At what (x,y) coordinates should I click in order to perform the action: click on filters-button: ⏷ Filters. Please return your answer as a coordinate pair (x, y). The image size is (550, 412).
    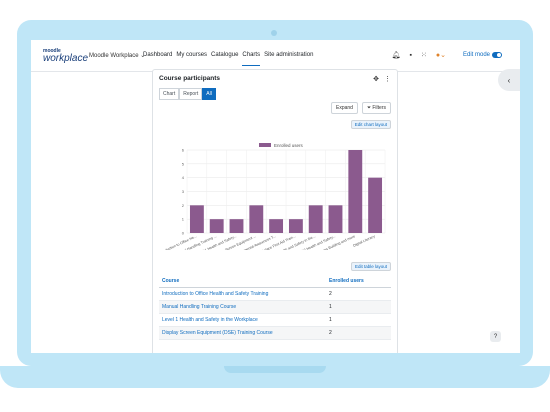
    Looking at the image, I should click on (376, 108).